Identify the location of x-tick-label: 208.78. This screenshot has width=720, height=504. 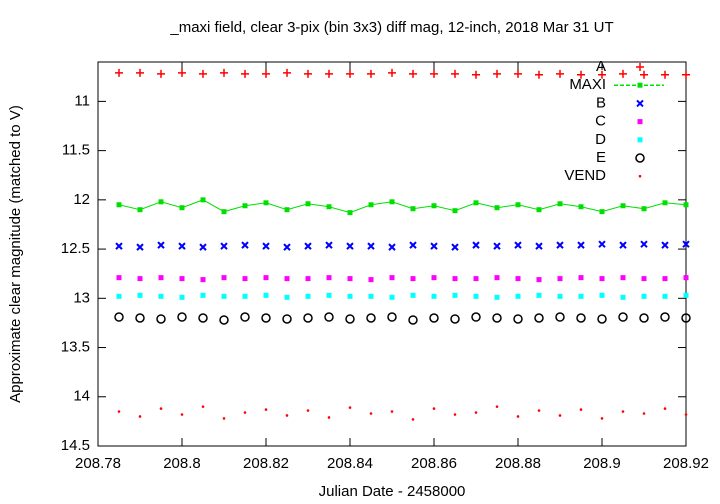
(98, 463).